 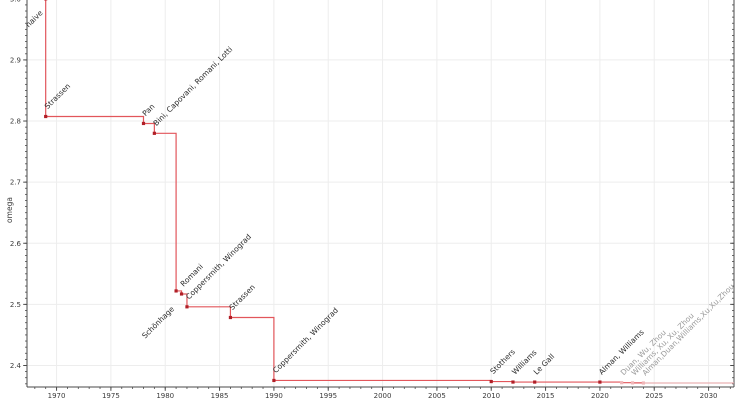 What do you see at coordinates (383, 396) in the screenshot?
I see `x-tick-label: 2000` at bounding box center [383, 396].